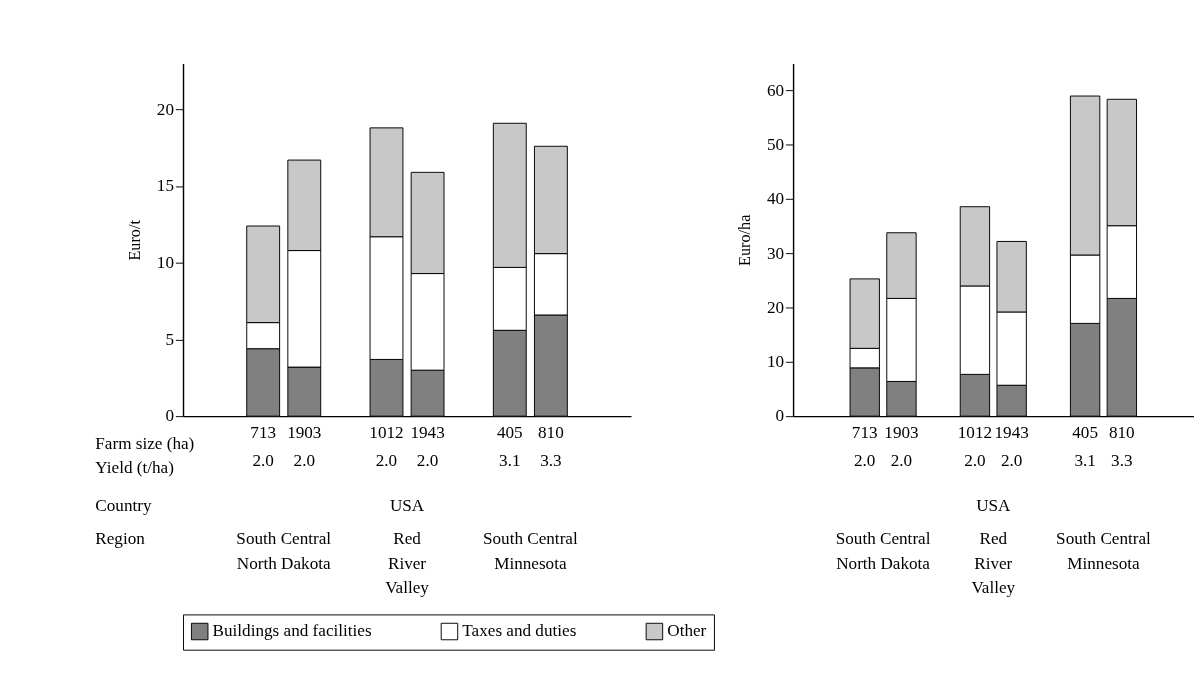 The image size is (1203, 680). What do you see at coordinates (519, 631) in the screenshot?
I see `legend-label: Taxes and duties` at bounding box center [519, 631].